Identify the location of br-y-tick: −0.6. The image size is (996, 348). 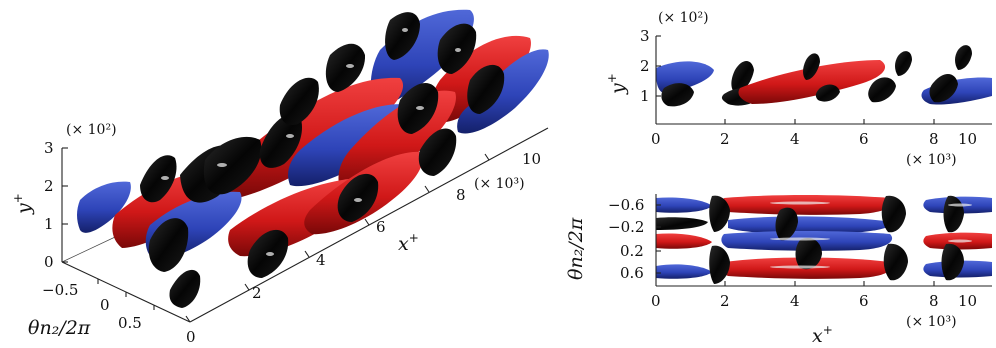
(626, 205).